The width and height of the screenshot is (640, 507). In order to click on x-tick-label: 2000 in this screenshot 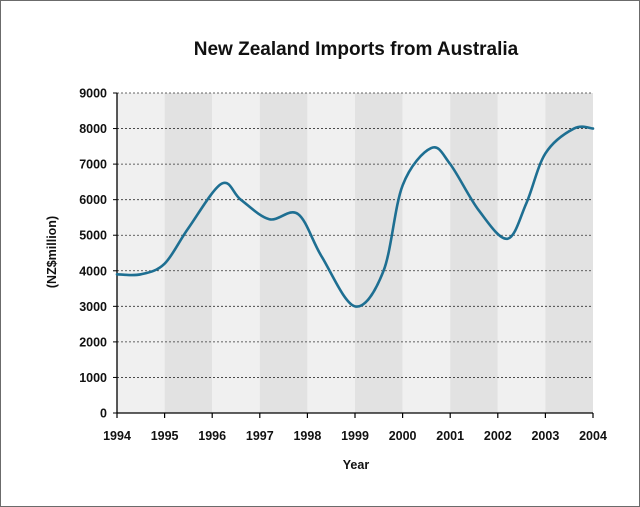, I will do `click(403, 436)`.